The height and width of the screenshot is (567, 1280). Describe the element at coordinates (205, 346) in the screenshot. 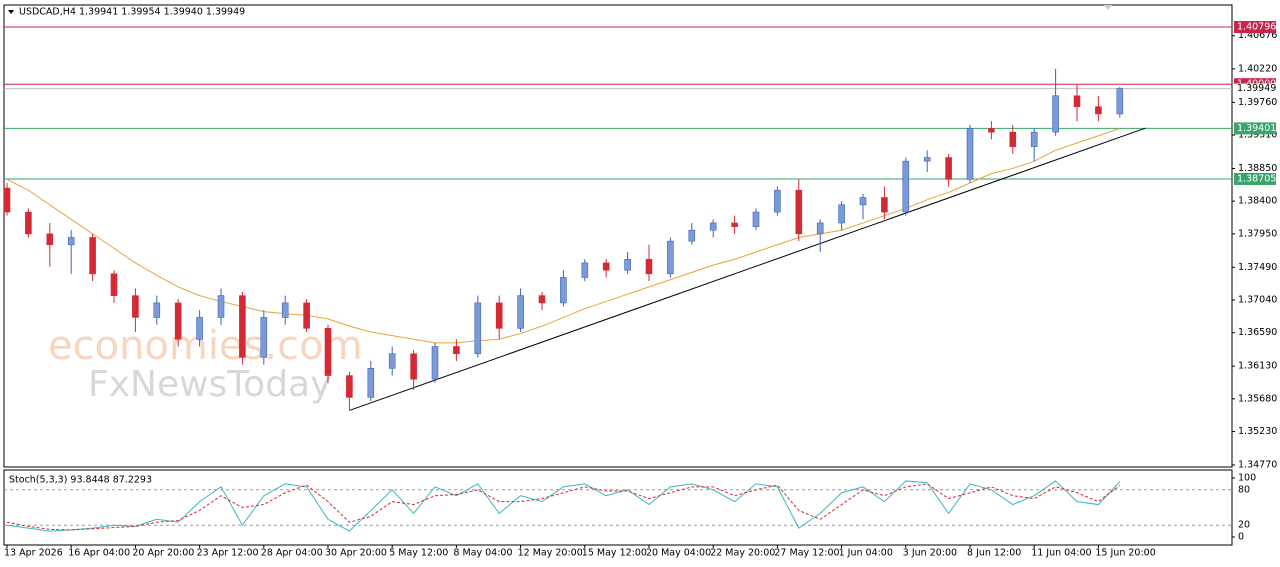

I see `watermark: economies.com` at that location.